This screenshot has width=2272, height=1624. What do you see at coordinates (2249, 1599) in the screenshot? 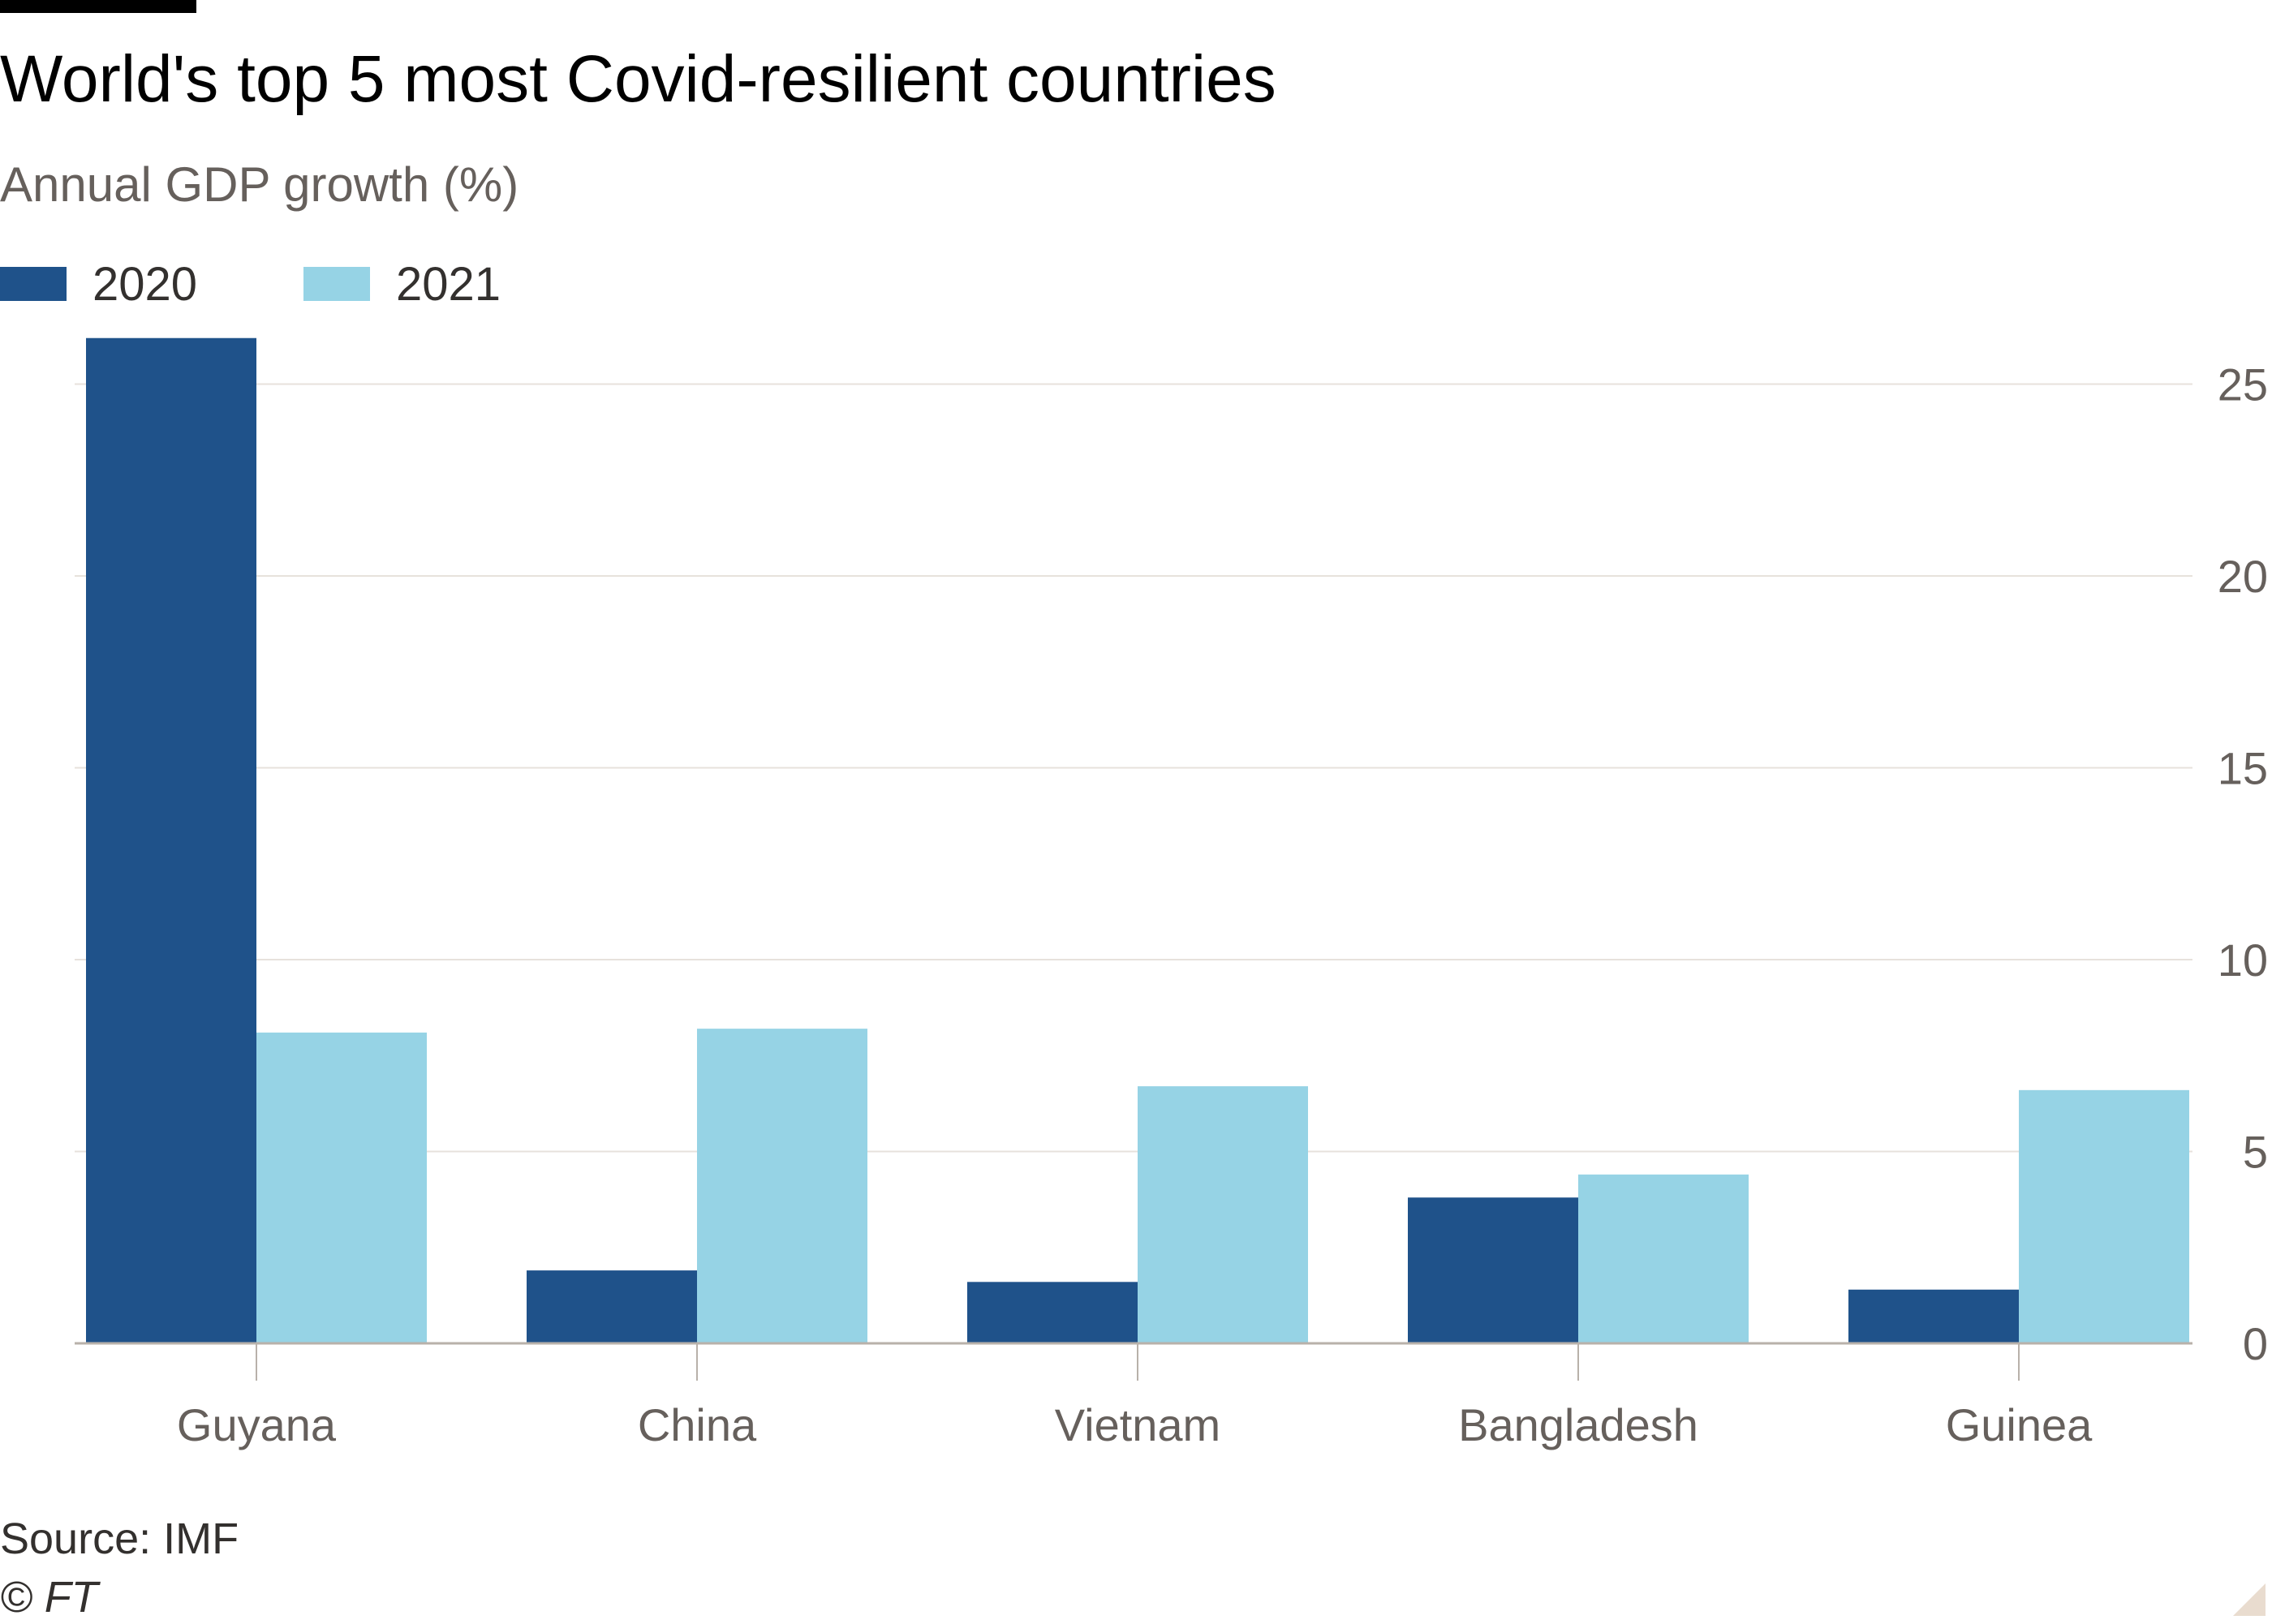
I see `corner-mark` at bounding box center [2249, 1599].